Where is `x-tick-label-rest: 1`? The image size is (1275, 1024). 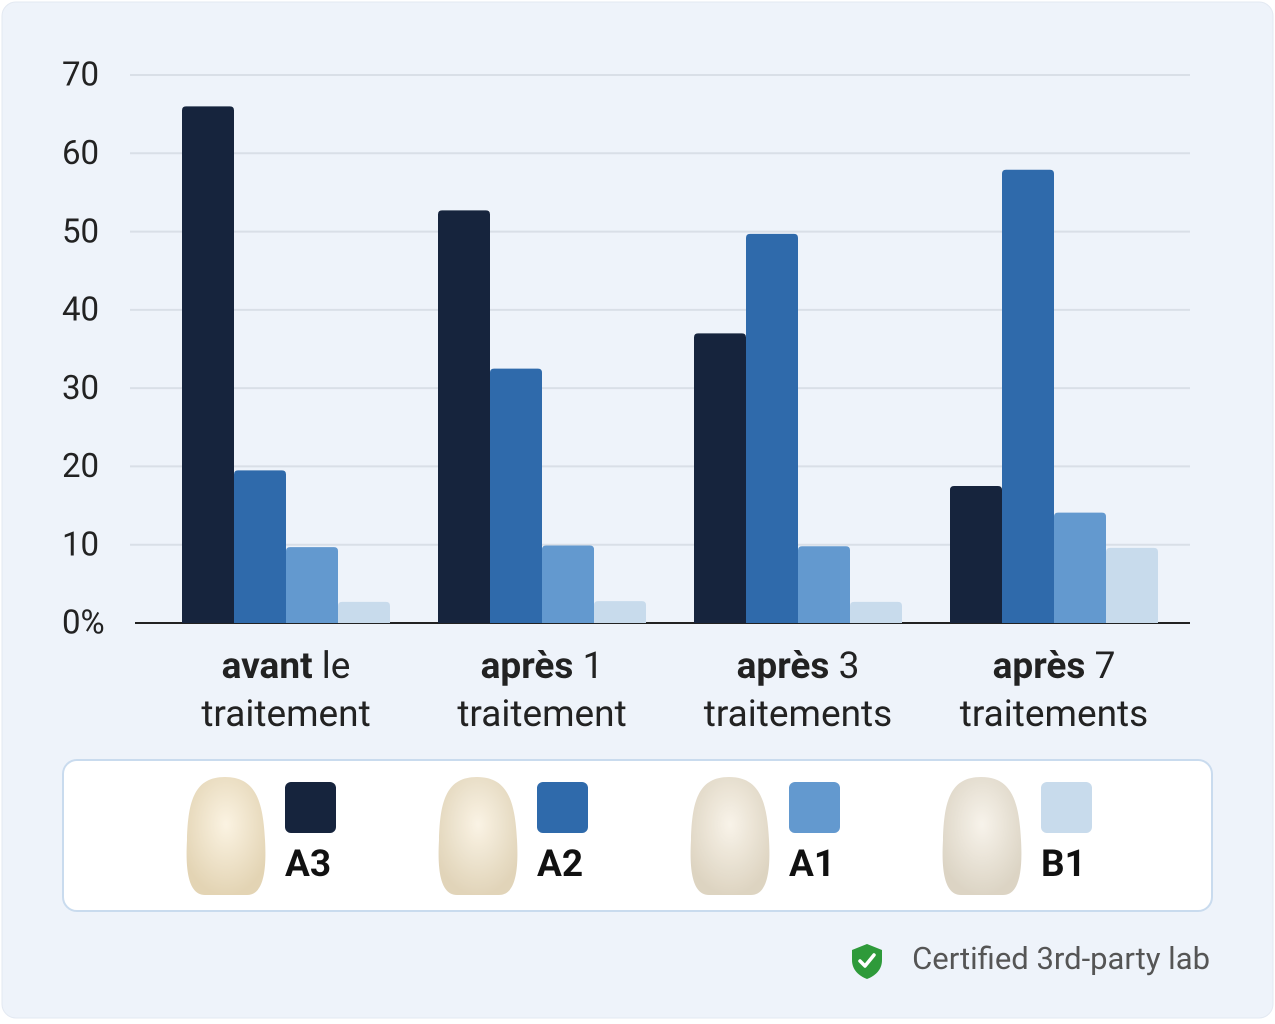 x-tick-label-rest: 1 is located at coordinates (588, 666).